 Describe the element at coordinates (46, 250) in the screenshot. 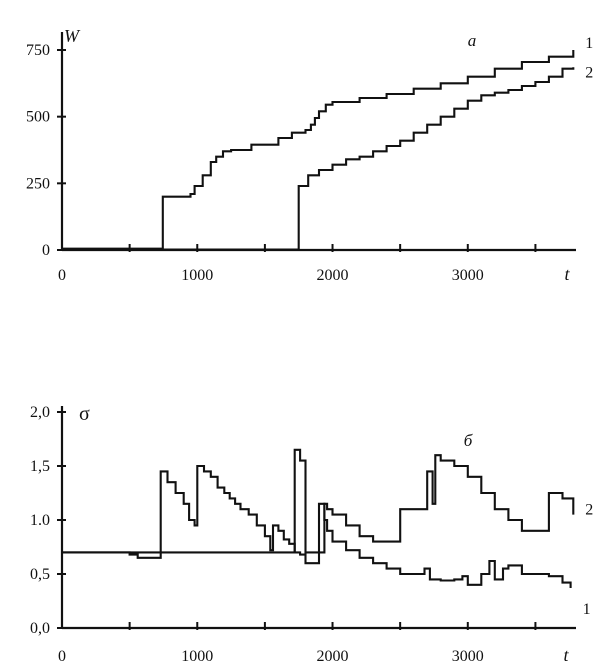

I see `y-tick-label-a: 0` at that location.